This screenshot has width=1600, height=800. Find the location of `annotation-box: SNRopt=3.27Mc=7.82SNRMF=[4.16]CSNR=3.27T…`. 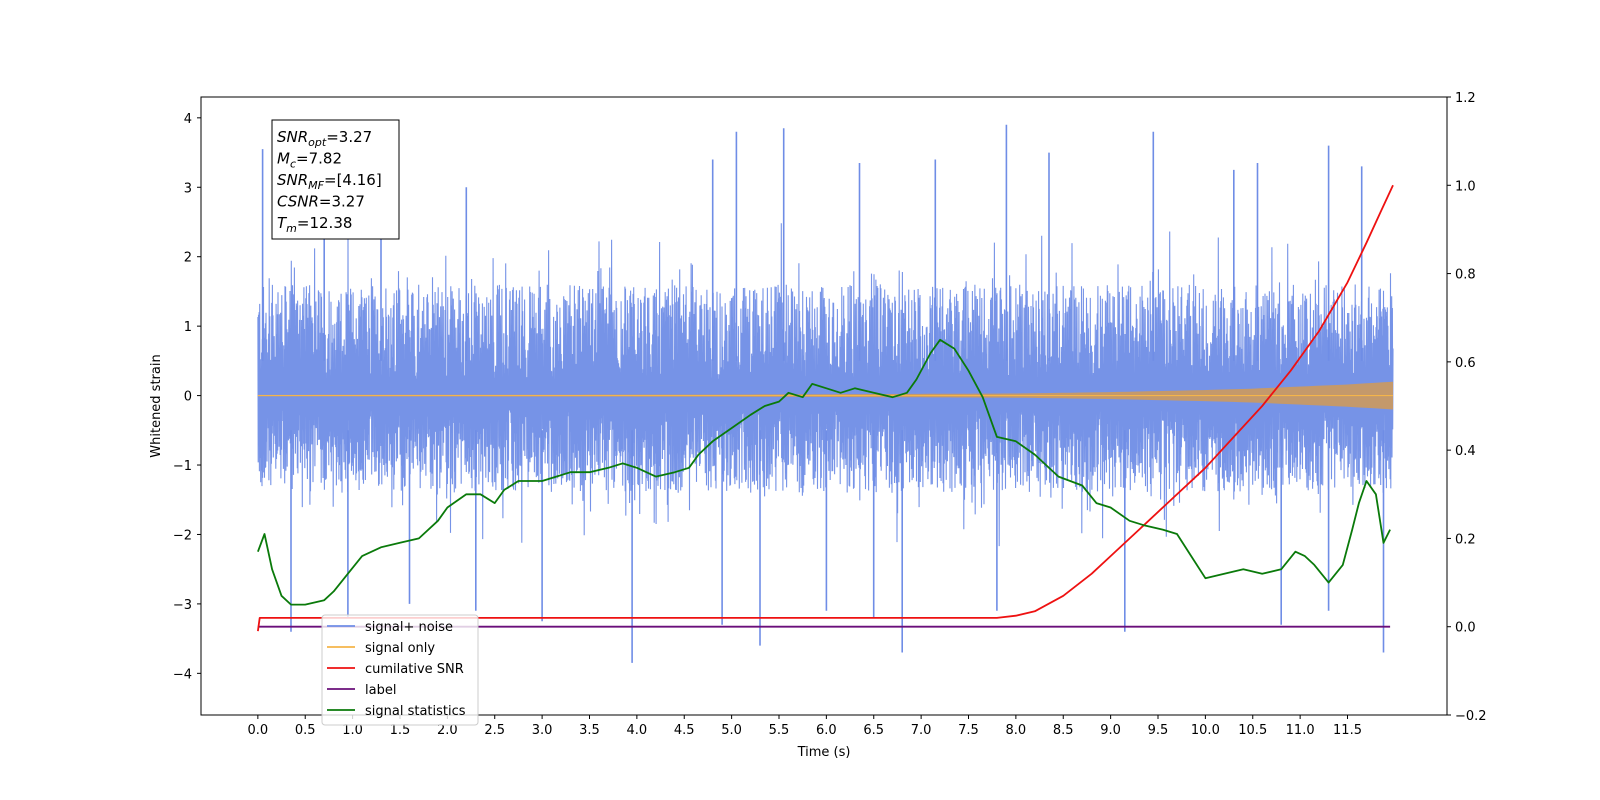

annotation-box: SNRopt=3.27Mc=7.82SNRMF=[4.16]CSNR=3.27T… is located at coordinates (335, 179).